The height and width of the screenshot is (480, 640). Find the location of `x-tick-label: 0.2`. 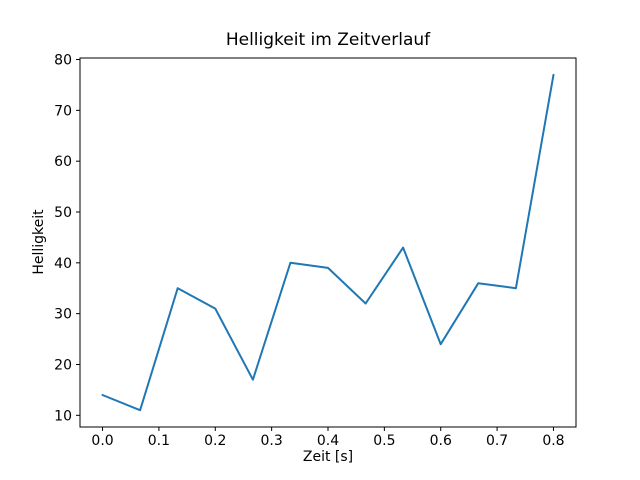

x-tick-label: 0.2 is located at coordinates (215, 441).